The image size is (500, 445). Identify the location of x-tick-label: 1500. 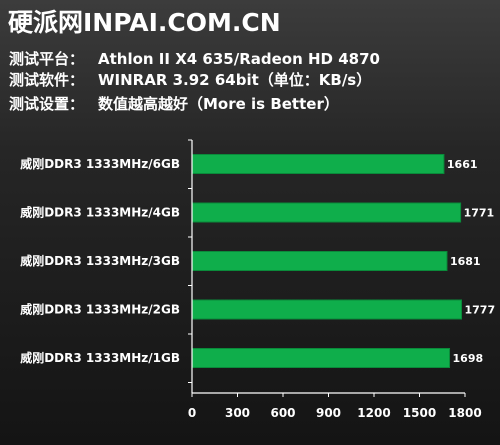
(419, 413).